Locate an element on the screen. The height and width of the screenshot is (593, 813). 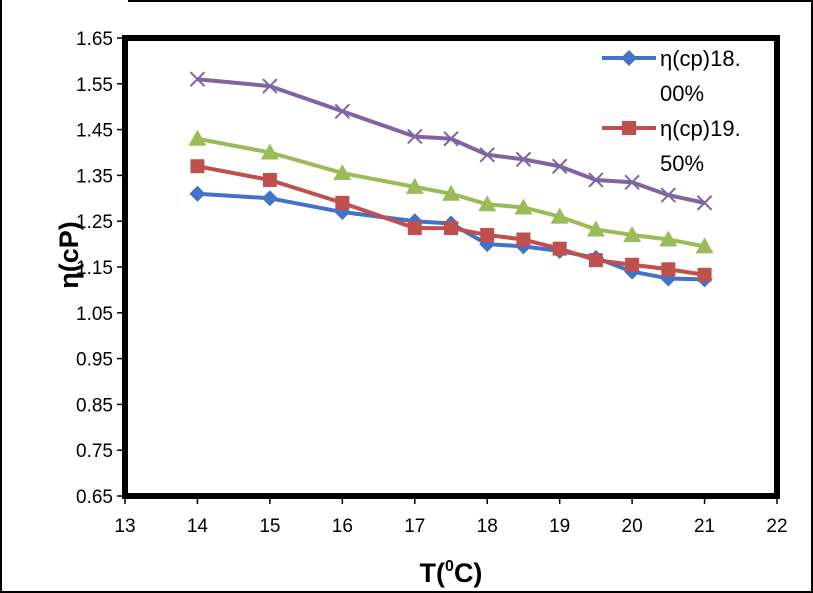
y-tick-label: 1.05 is located at coordinates (94, 314).